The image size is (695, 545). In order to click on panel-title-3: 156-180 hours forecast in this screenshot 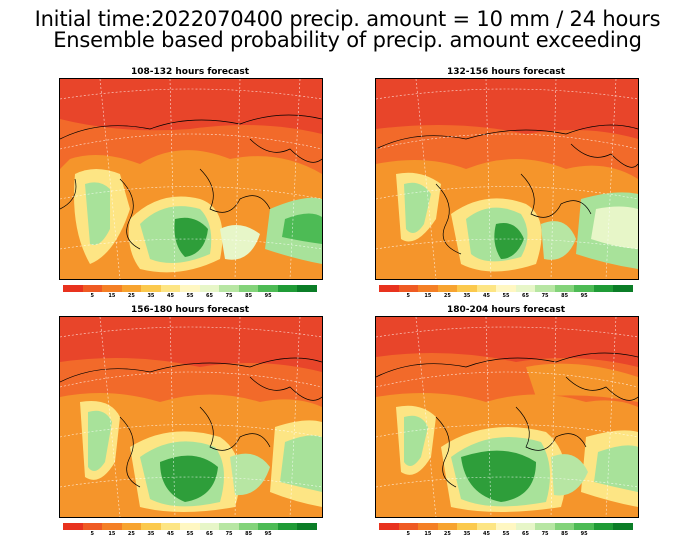, I will do `click(190, 310)`.